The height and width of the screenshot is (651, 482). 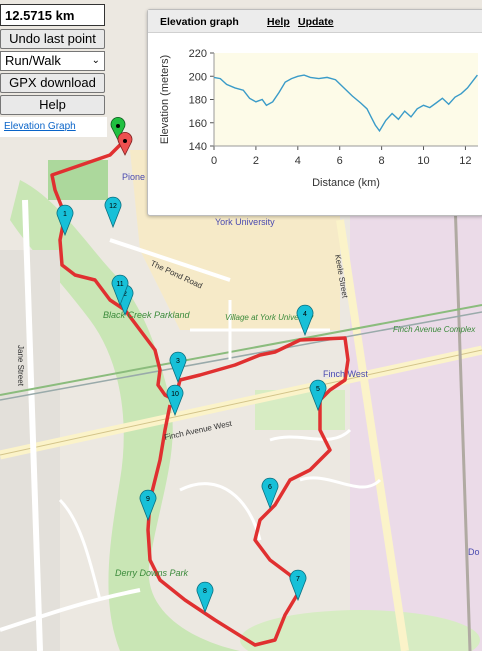 What do you see at coordinates (198, 77) in the screenshot?
I see `y-tick-label: 200` at bounding box center [198, 77].